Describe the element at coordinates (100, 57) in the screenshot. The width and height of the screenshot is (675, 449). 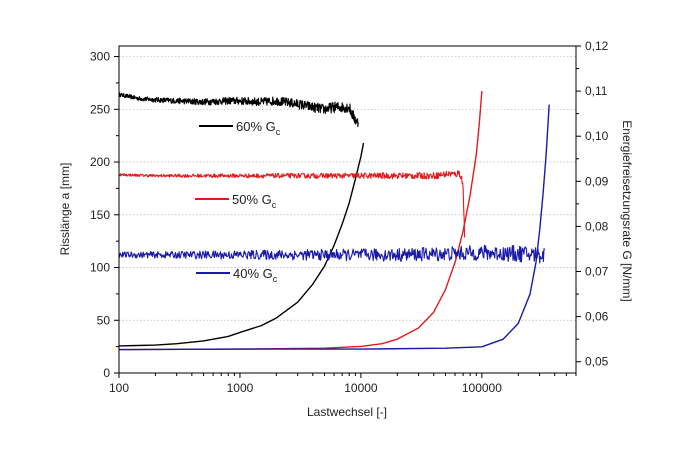
I see `y-left-tick-label: 300` at that location.